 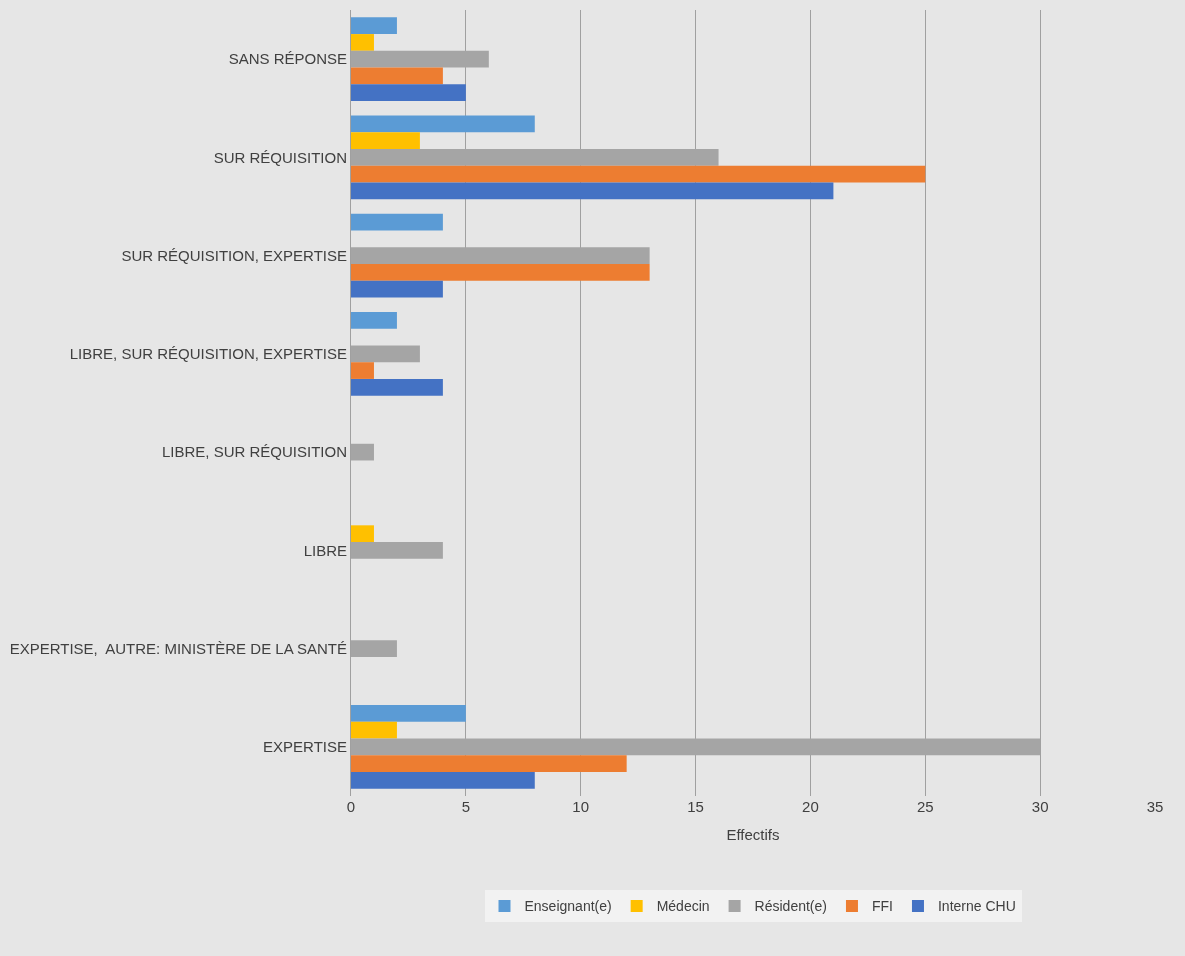 What do you see at coordinates (178, 648) in the screenshot?
I see `y-tick-label: EXPERTISE, AUTRE: MINISTÈRE DE LA SANTÉ` at bounding box center [178, 648].